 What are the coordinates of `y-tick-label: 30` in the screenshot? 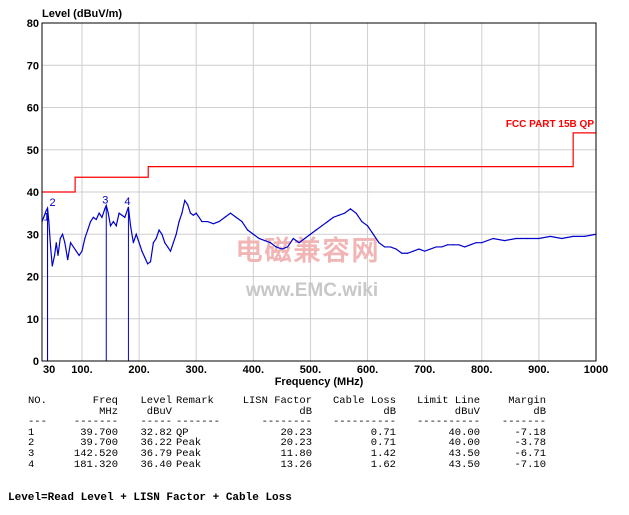 It's located at (33, 235).